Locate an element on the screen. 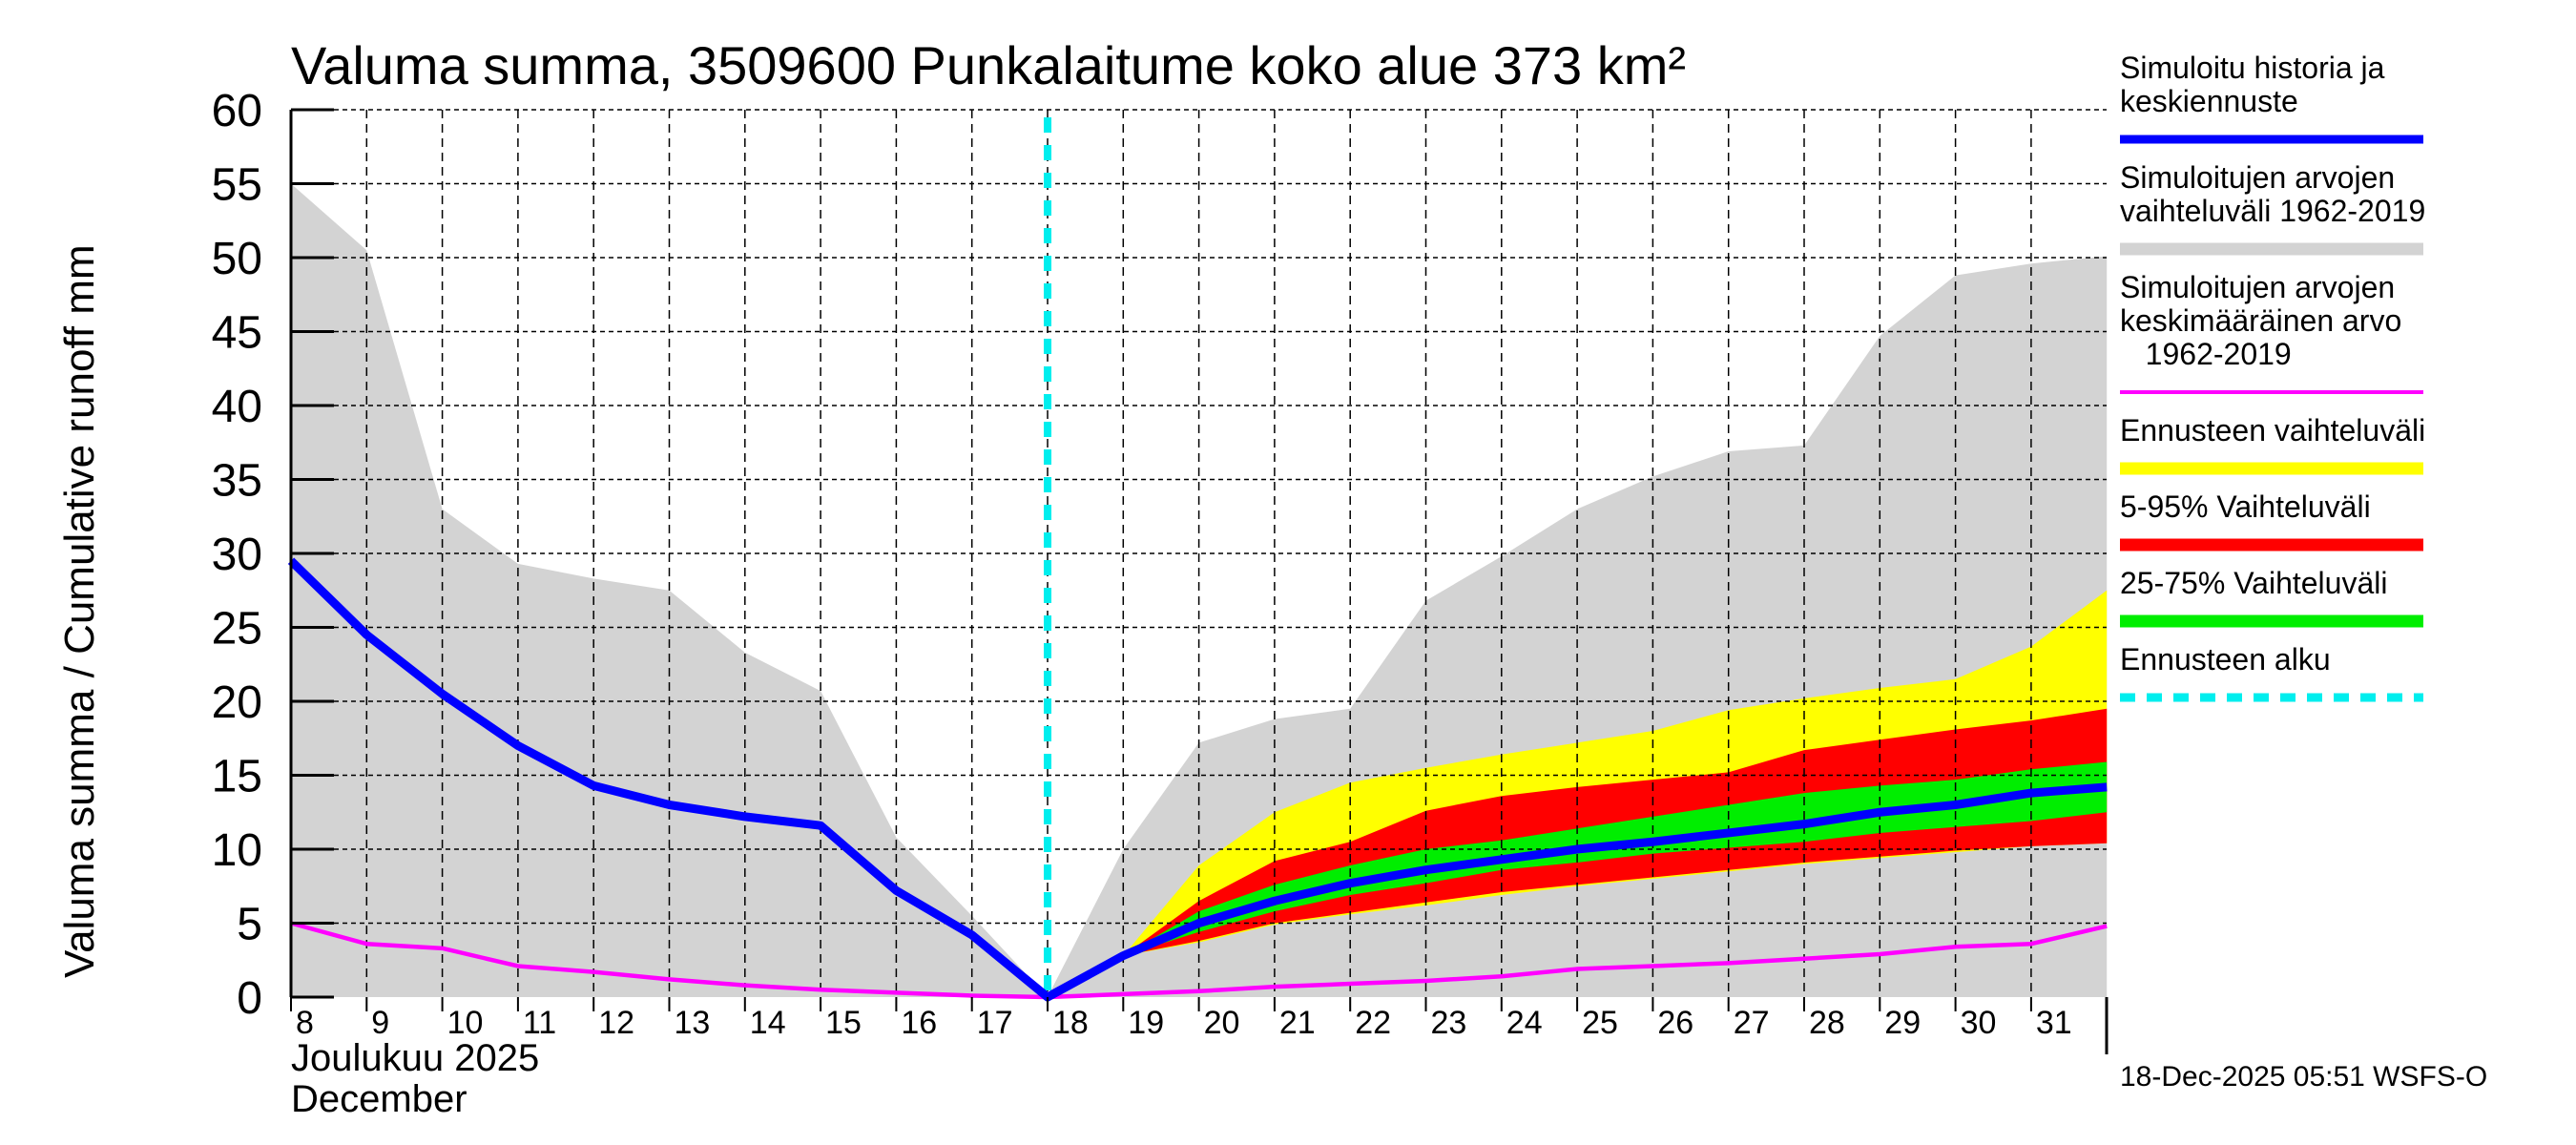 This screenshot has width=2576, height=1145. x-tick-label: 17 is located at coordinates (995, 1023).